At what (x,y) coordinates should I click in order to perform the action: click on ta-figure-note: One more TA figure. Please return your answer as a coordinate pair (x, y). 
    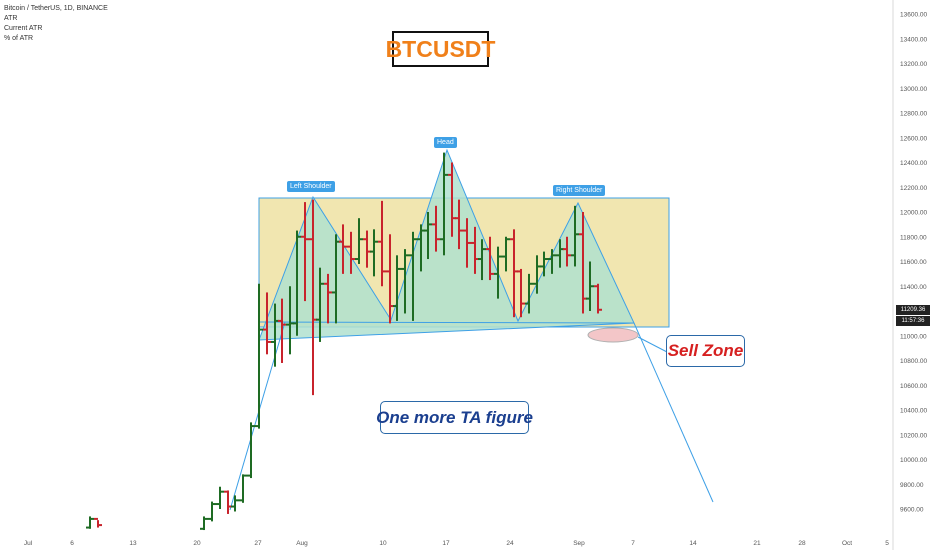
    Looking at the image, I should click on (454, 417).